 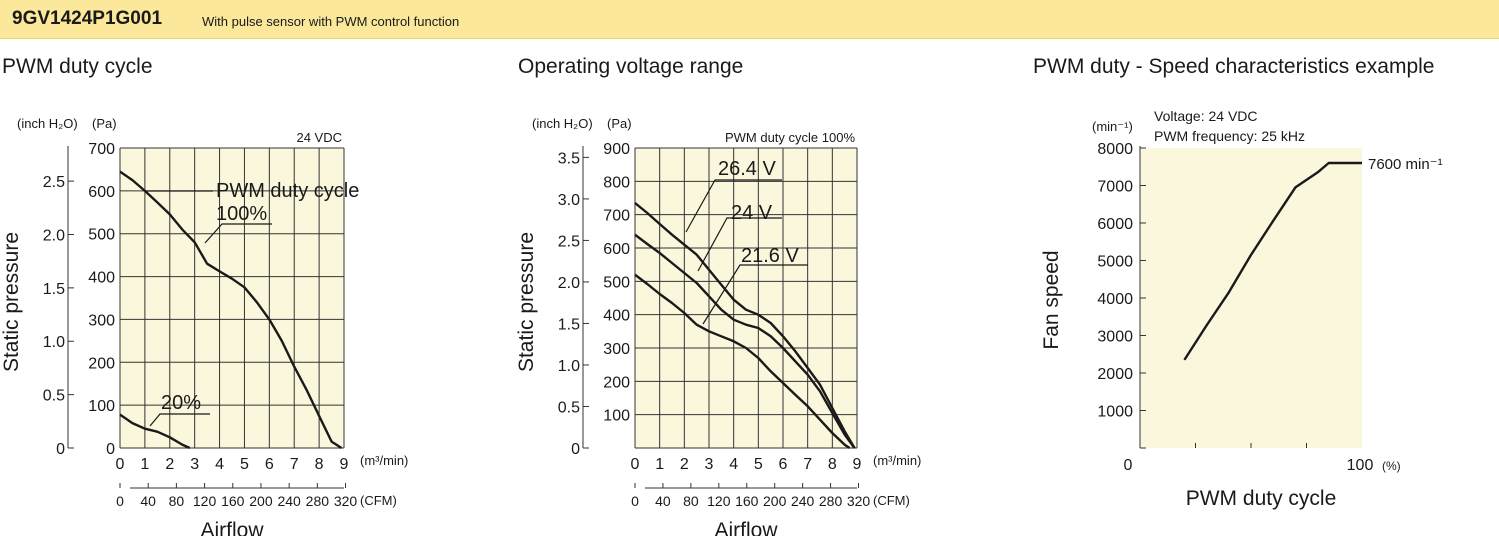 I want to click on section-title-operating-voltage: Operating voltage range, so click(x=631, y=66).